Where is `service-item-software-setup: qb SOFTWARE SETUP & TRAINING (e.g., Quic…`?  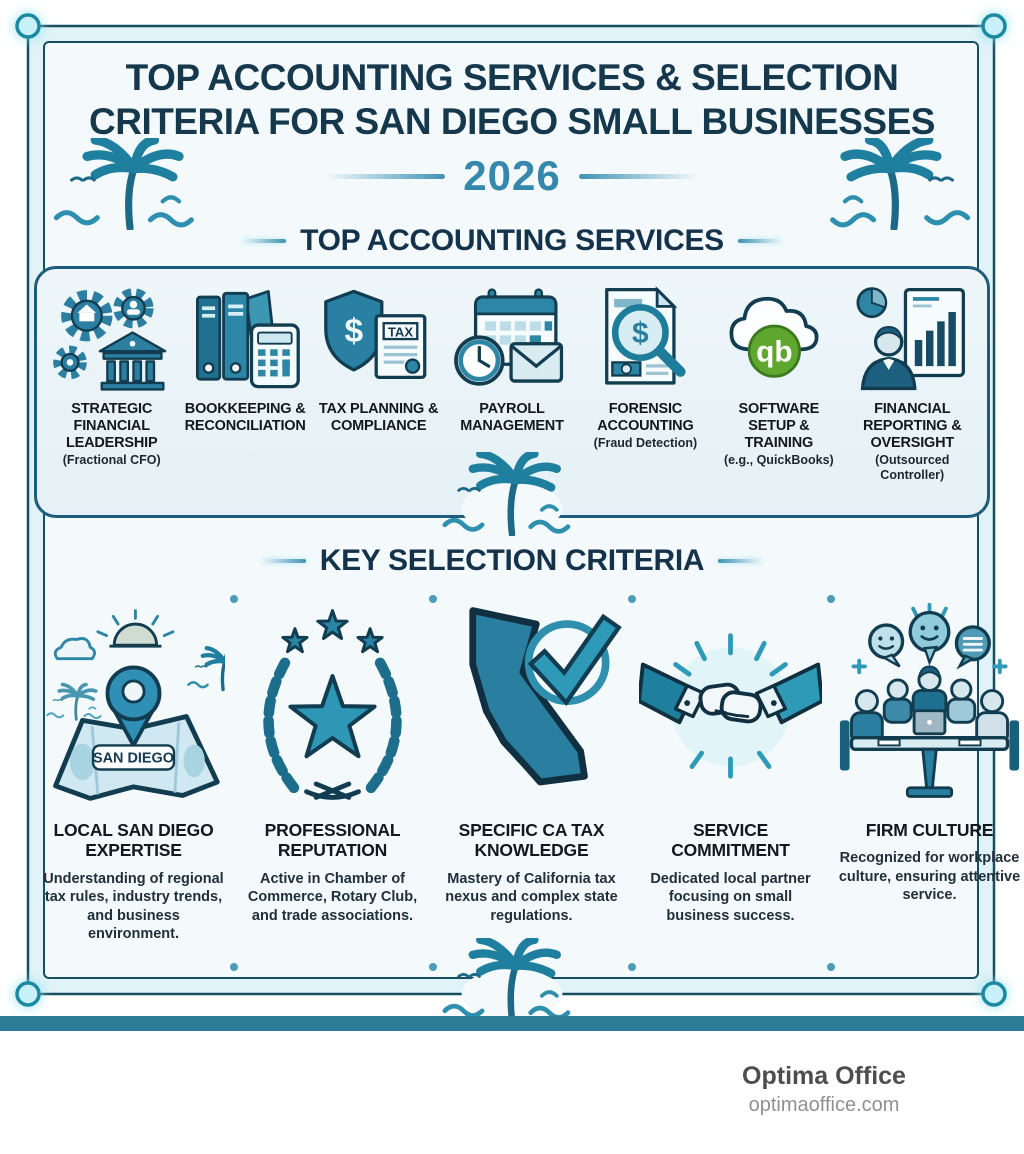 service-item-software-setup: qb SOFTWARE SETUP & TRAINING (e.g., Quic… is located at coordinates (778, 380).